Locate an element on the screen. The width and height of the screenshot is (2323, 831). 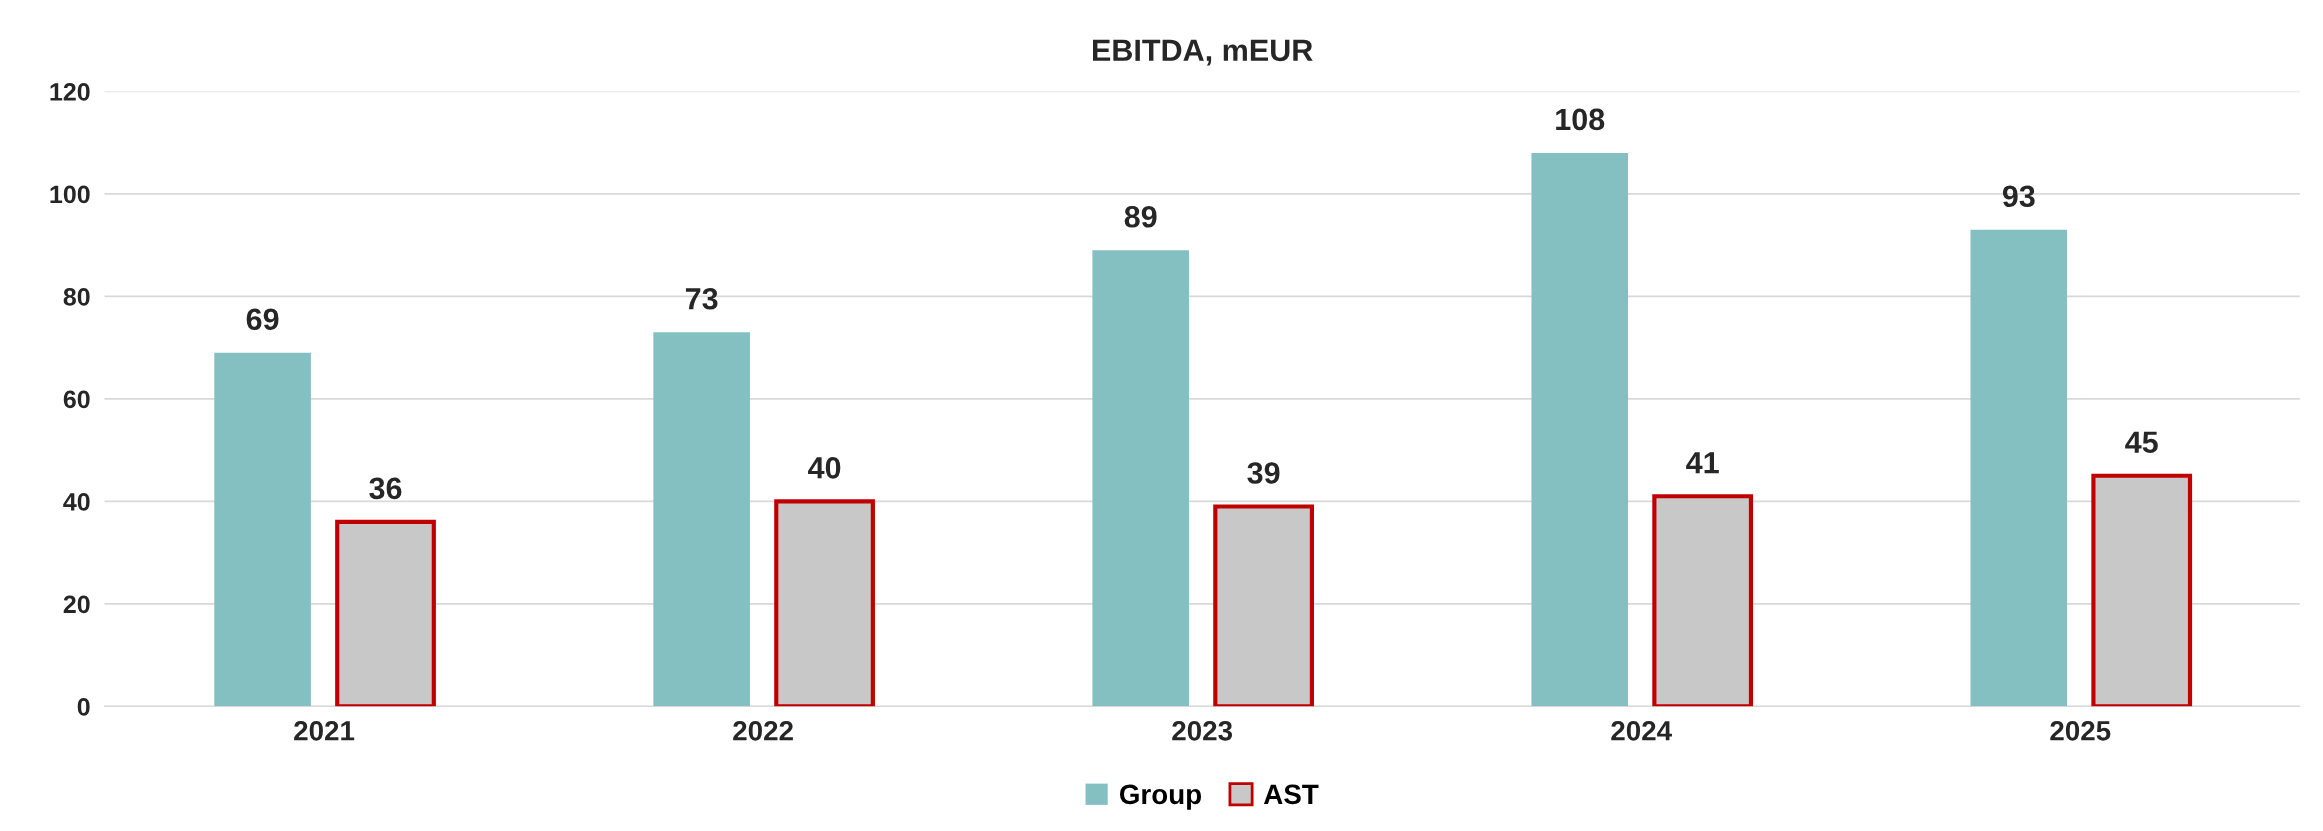
x-tick-label: 2025 is located at coordinates (2080, 730).